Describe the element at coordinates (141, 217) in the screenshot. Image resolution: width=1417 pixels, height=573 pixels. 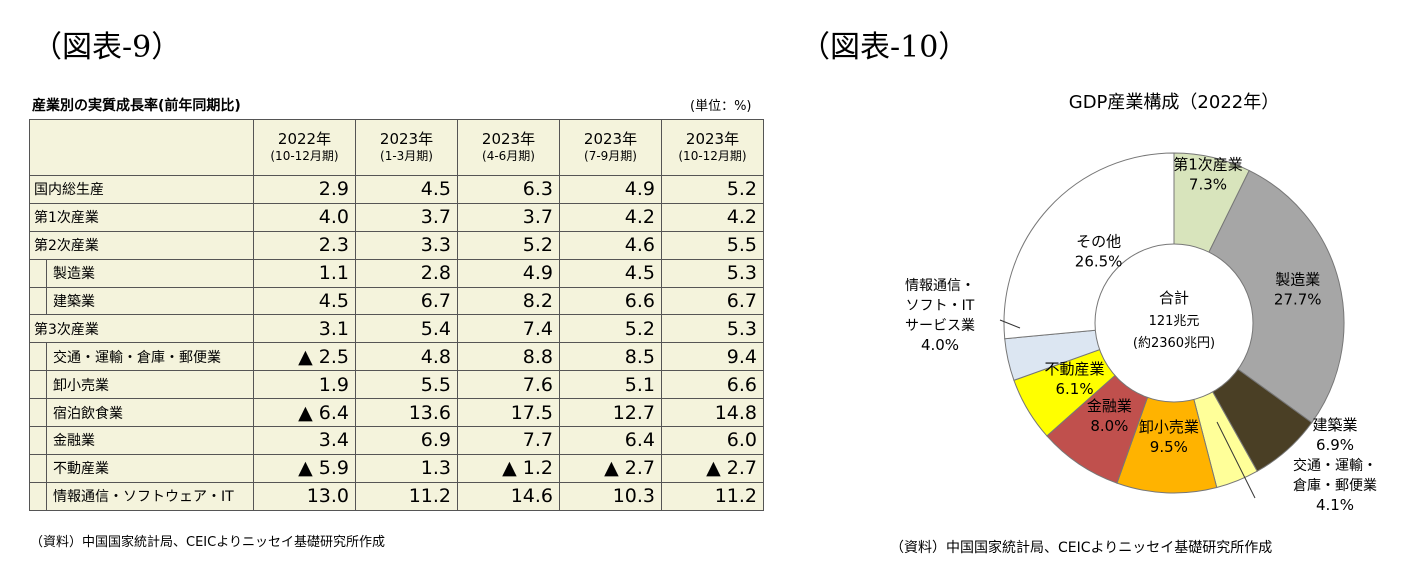
I see `row-label: 第1次産業` at that location.